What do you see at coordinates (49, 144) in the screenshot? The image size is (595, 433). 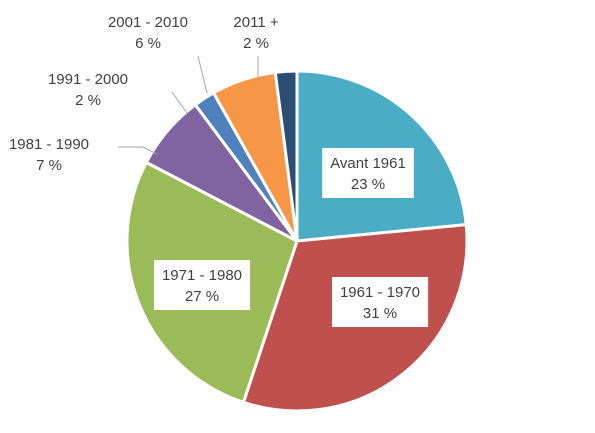 I see `slice-category-label: 1981 - 1990` at bounding box center [49, 144].